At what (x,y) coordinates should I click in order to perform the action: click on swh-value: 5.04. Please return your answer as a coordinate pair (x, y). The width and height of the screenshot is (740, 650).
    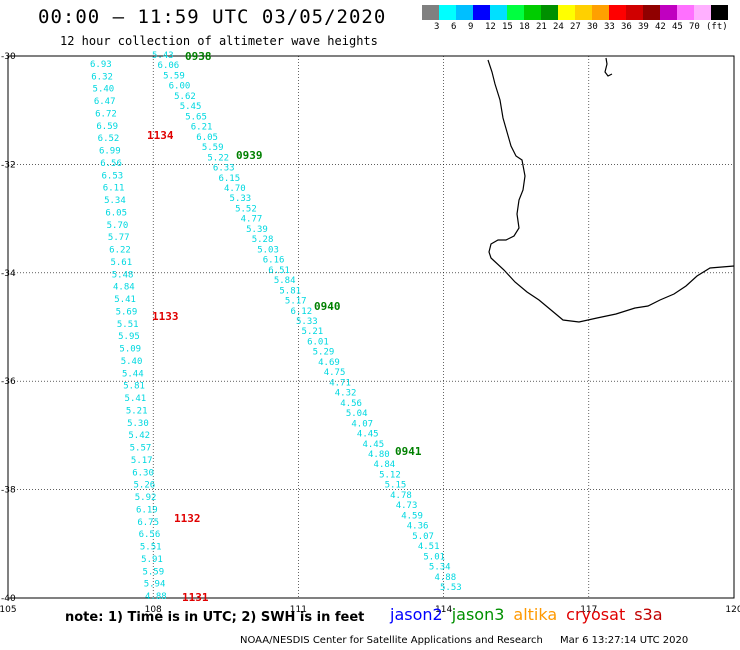
    Looking at the image, I should click on (357, 414).